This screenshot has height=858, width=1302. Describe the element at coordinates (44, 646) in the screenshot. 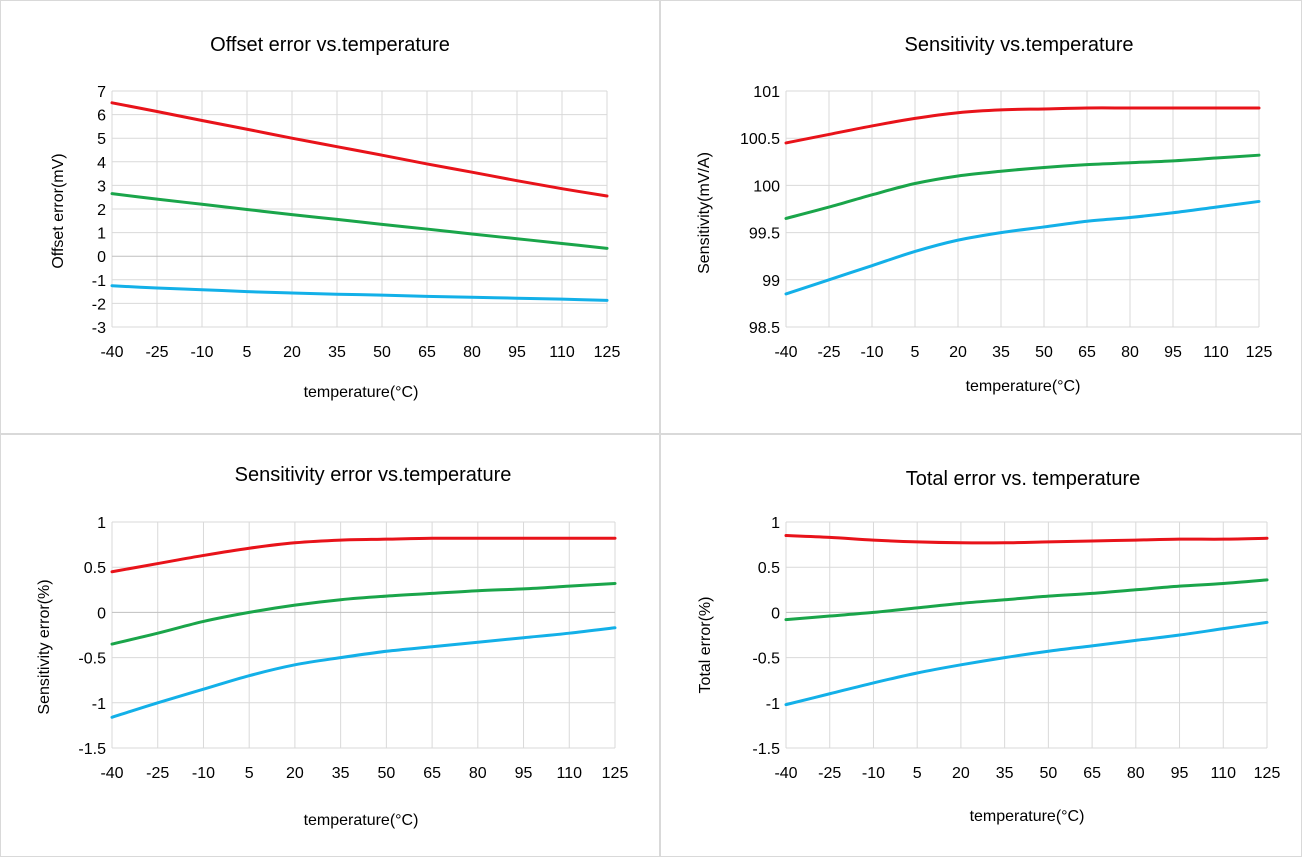

I see `y-axis-label: Sensitivity error(%)` at that location.